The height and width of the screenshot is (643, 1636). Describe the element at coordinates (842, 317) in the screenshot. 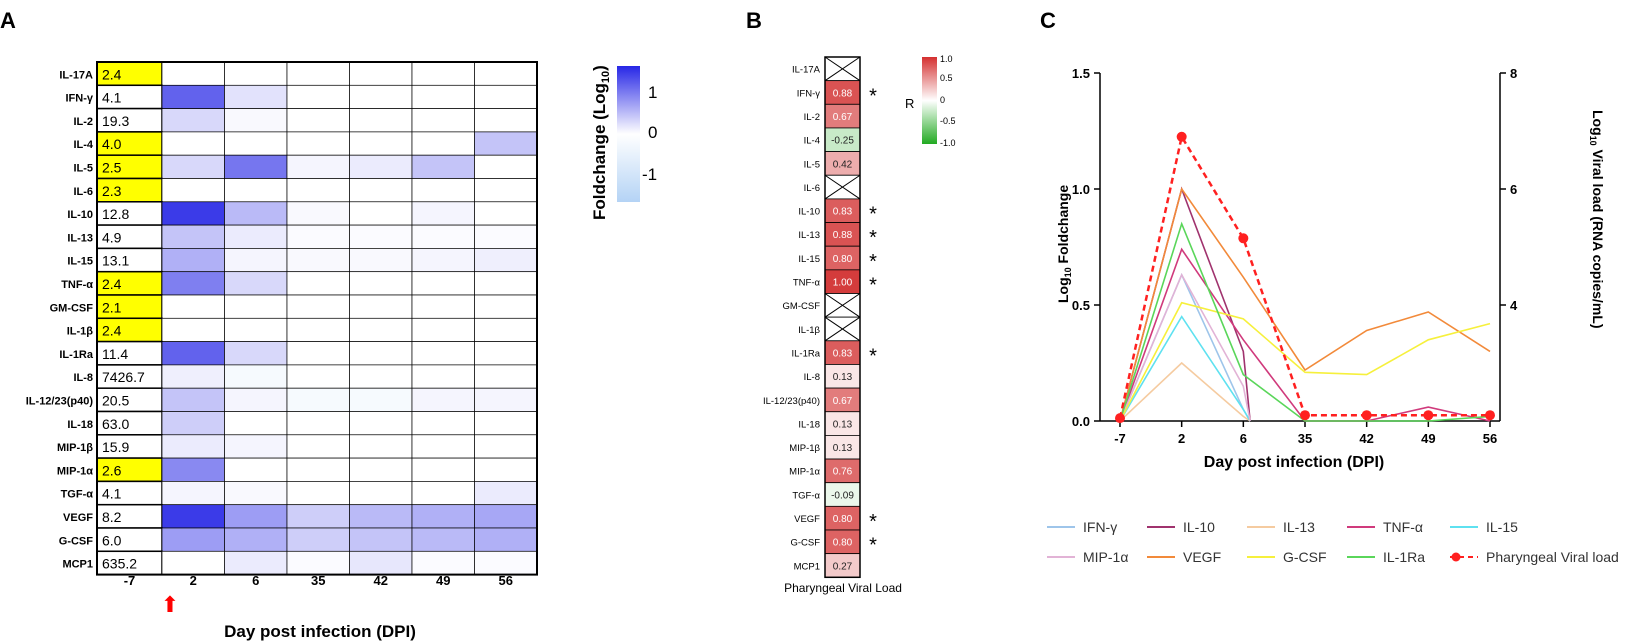

I see `heatmap-b-border` at that location.